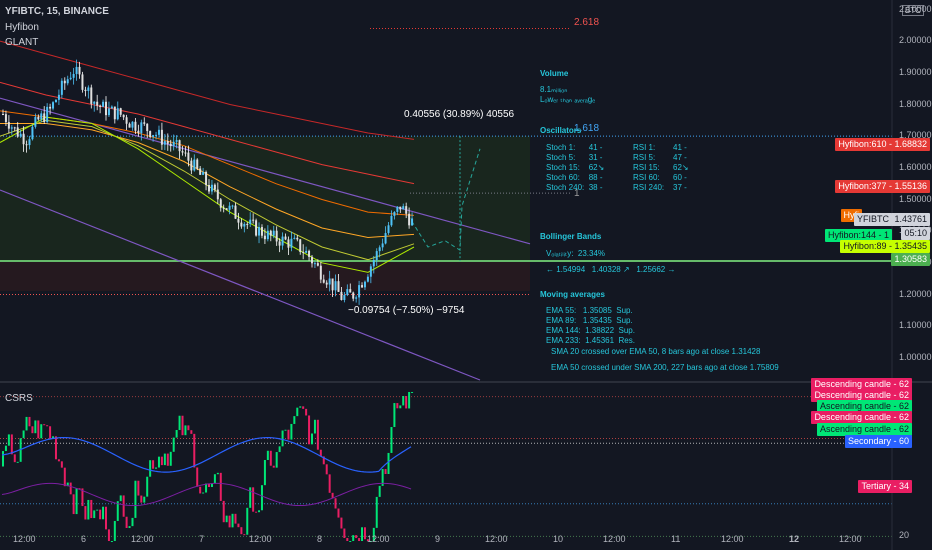 This screenshot has width=932, height=550. Describe the element at coordinates (910, 219) in the screenshot. I see `last-price-label: 1.43761` at that location.